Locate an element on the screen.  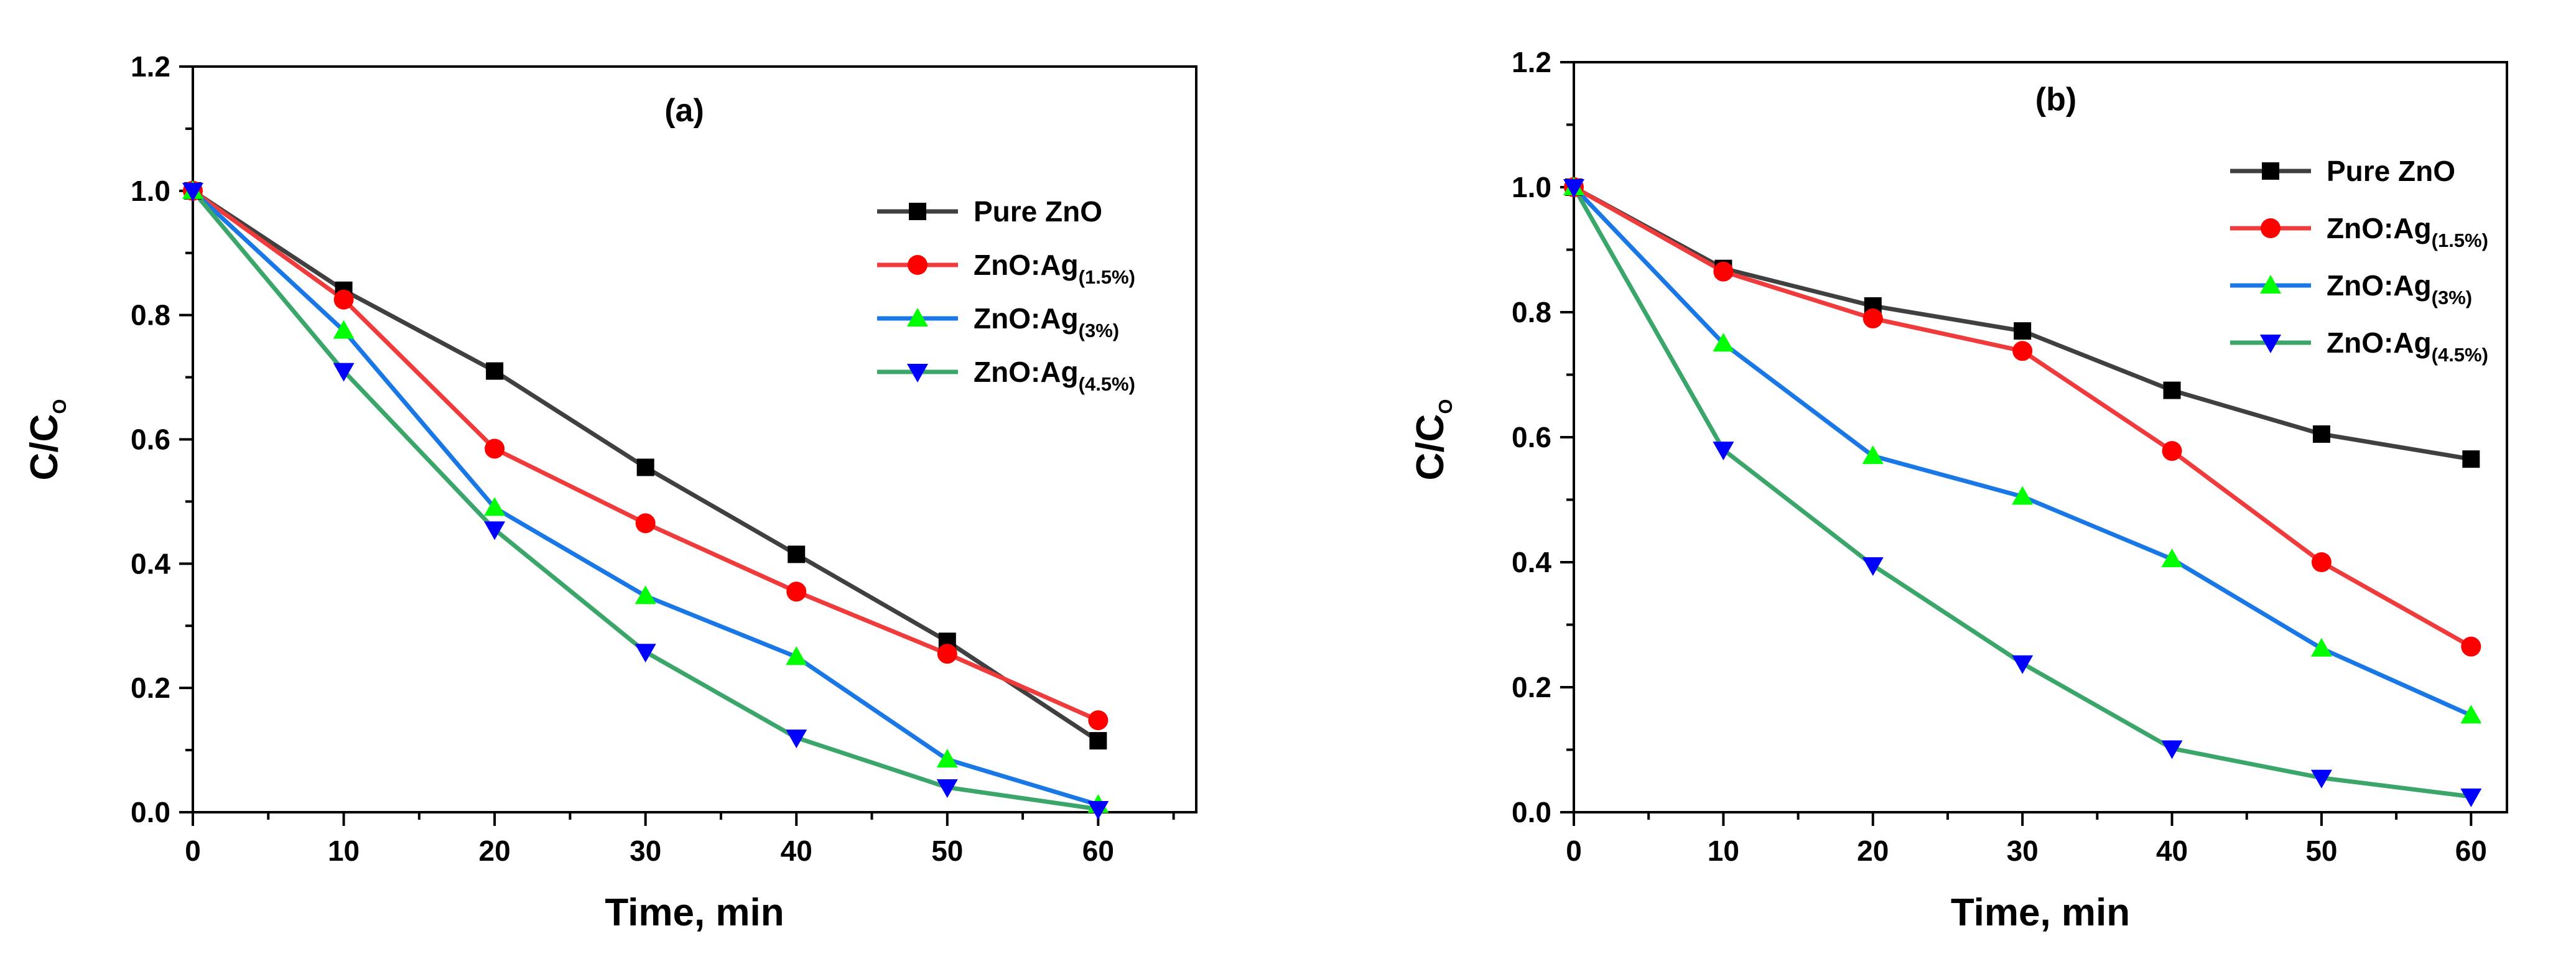
x-tick-label: 60 is located at coordinates (1098, 851).